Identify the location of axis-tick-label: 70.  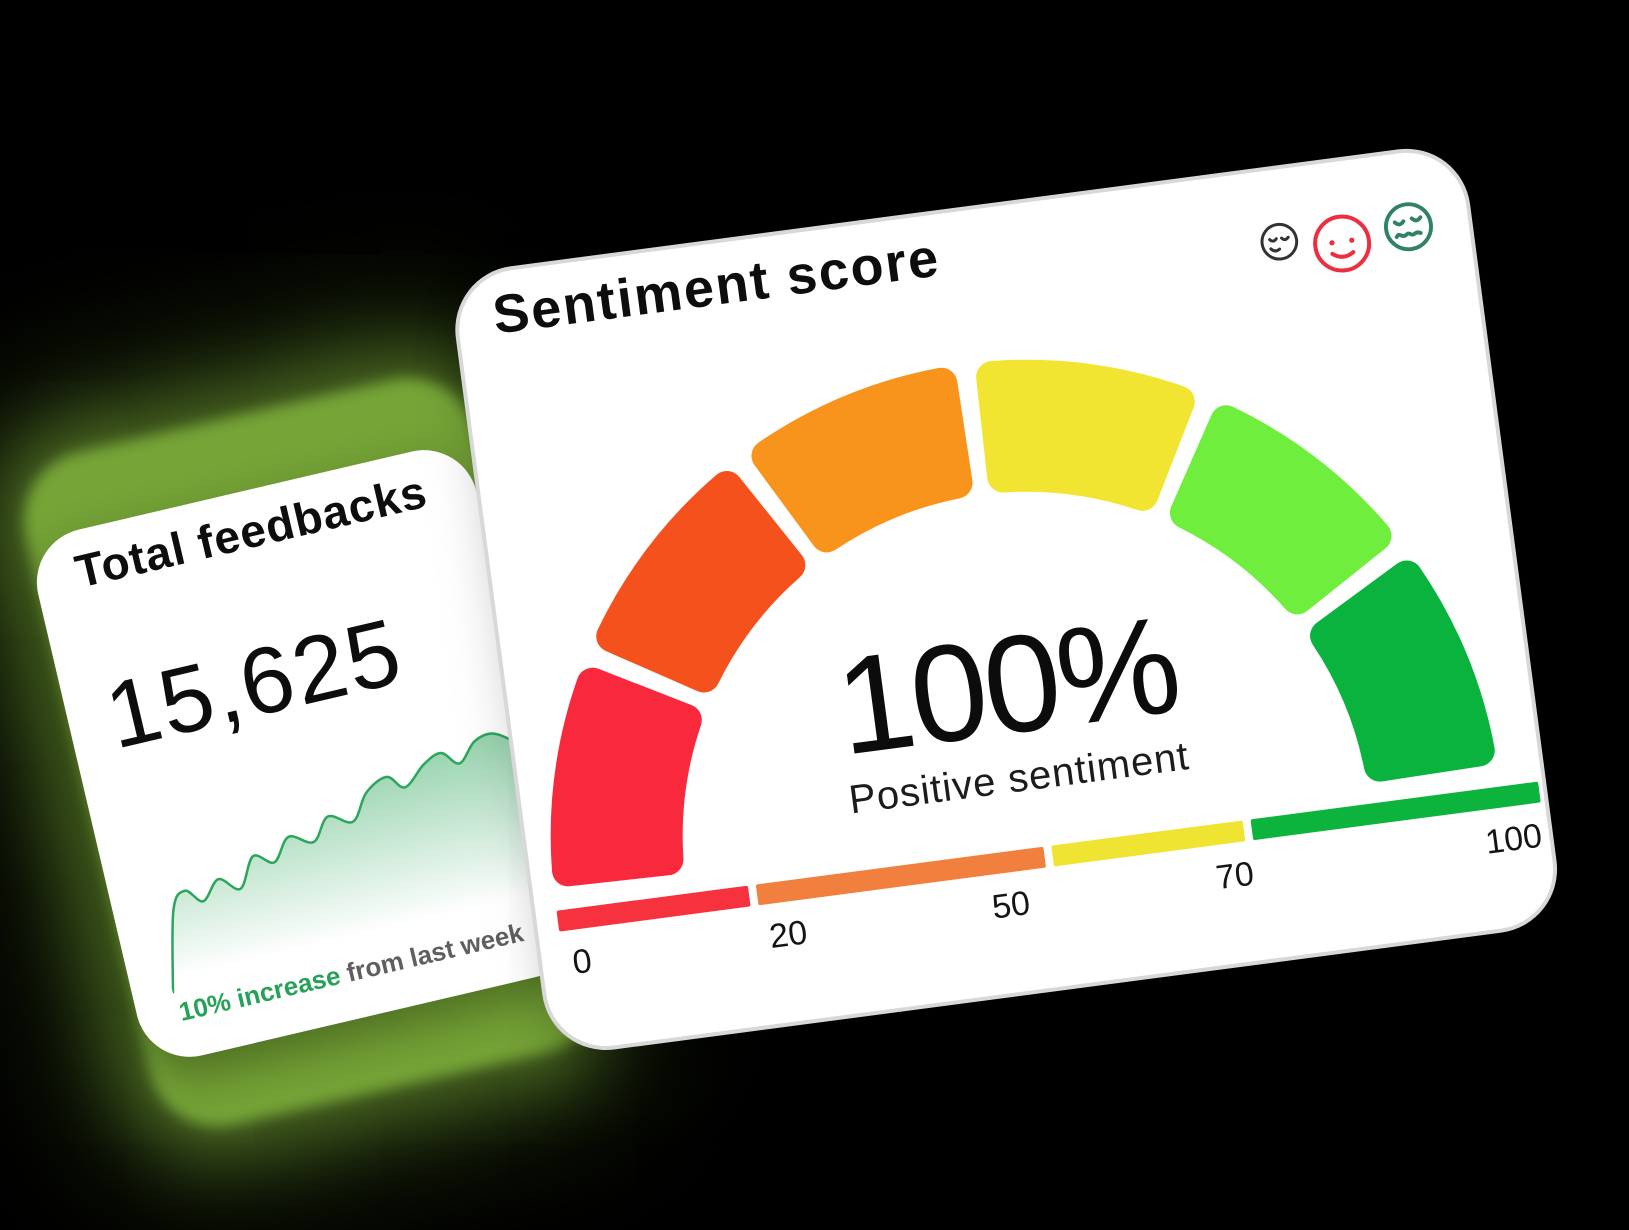
(1235, 876).